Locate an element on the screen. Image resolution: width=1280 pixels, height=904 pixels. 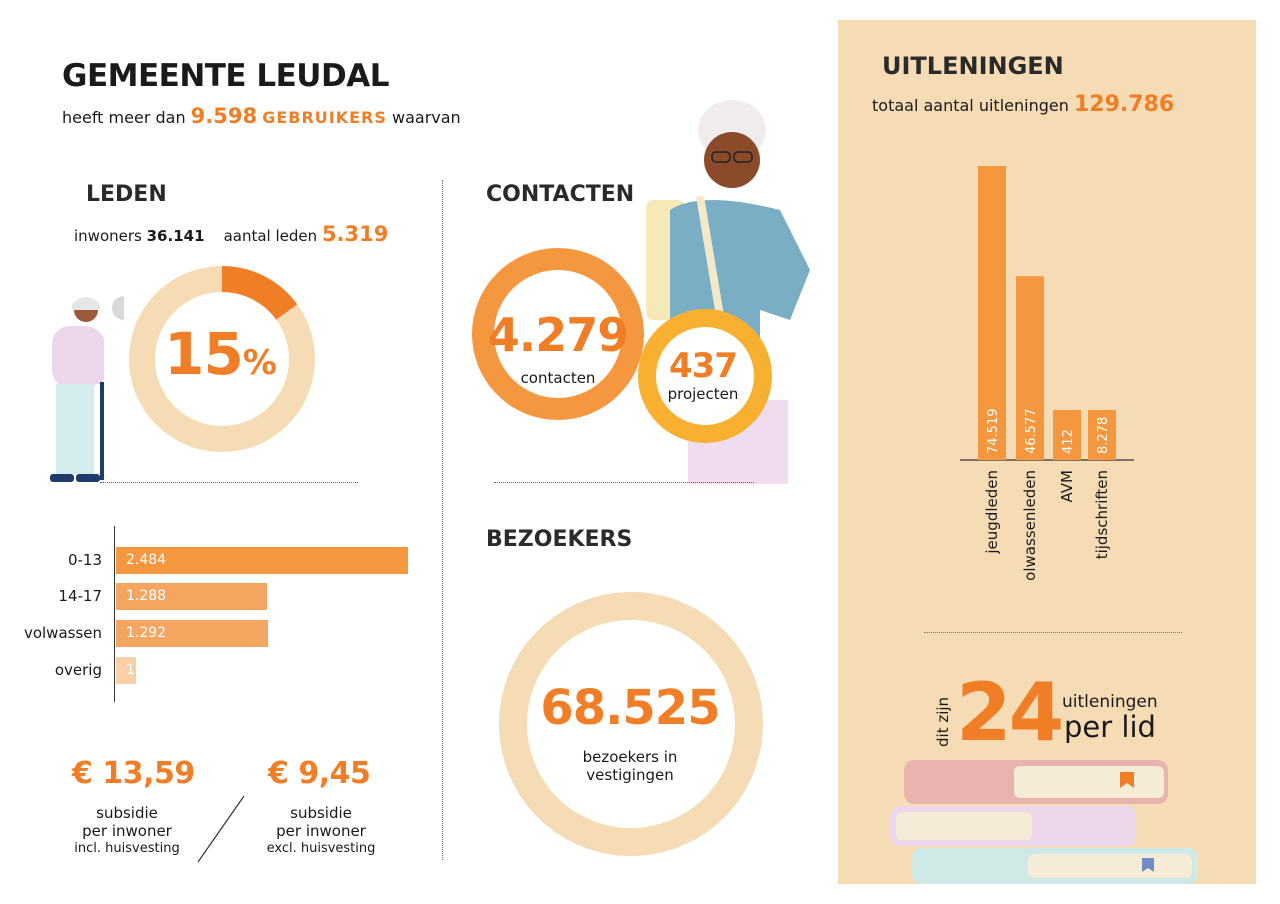
subsidie-incl-l1: subsidie is located at coordinates (127, 813).